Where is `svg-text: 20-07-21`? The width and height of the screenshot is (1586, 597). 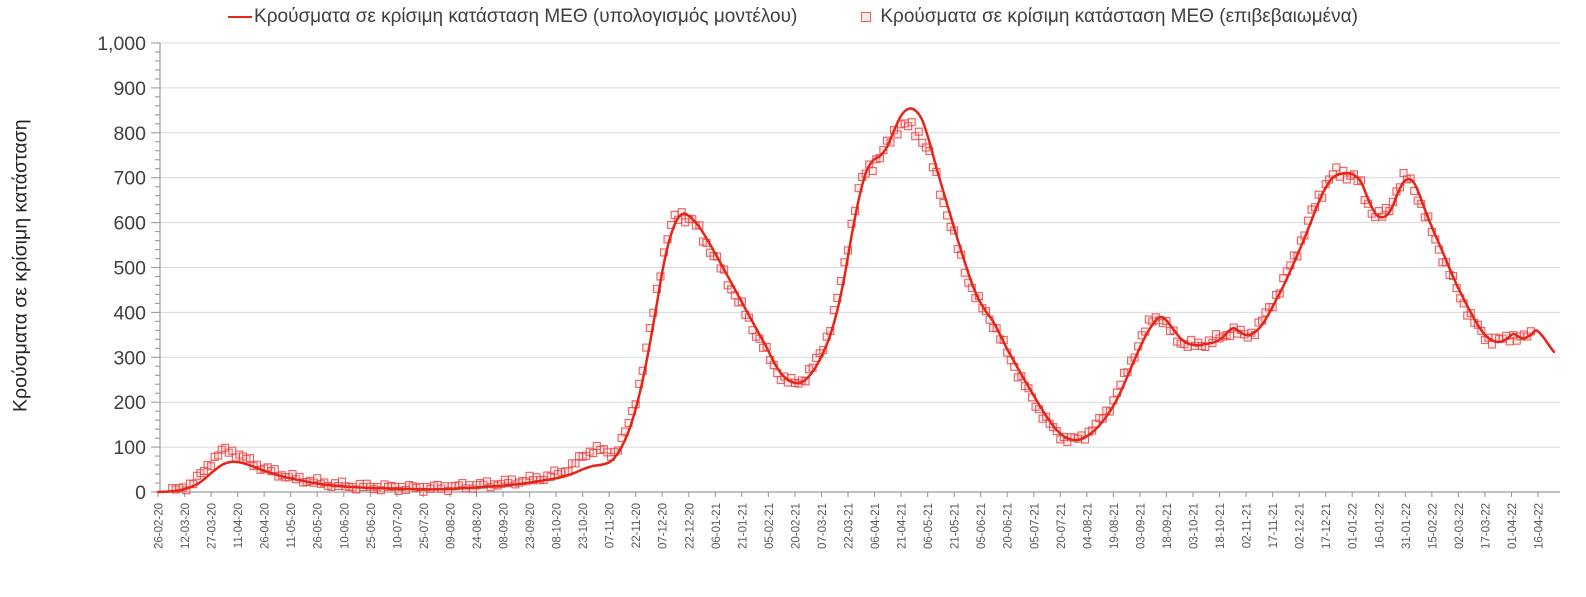
svg-text: 20-07-21 is located at coordinates (1062, 526).